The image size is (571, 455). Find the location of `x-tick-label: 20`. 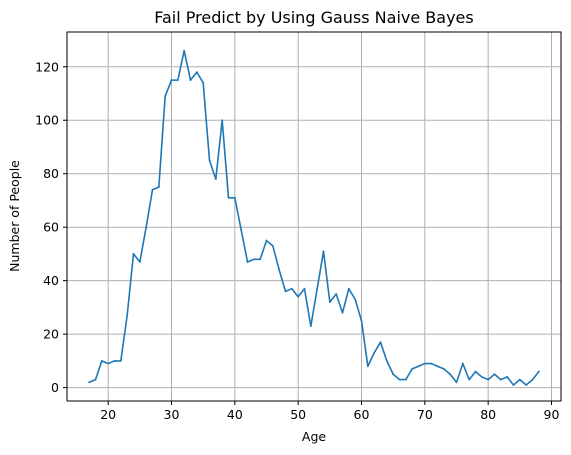

x-tick-label: 20 is located at coordinates (108, 414).